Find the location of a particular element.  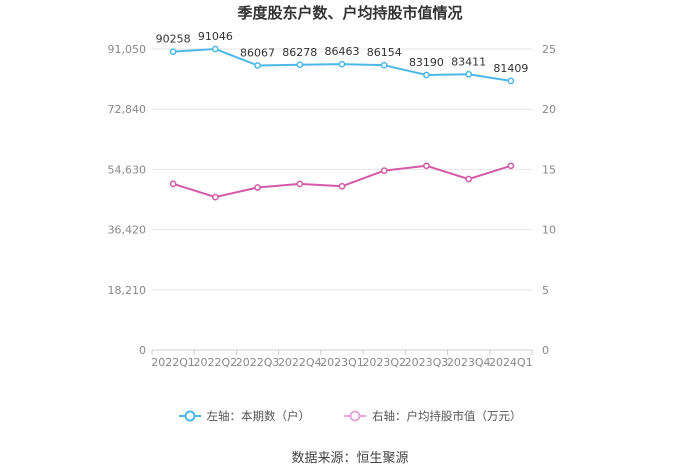

right-tick-label: 20 is located at coordinates (549, 109).